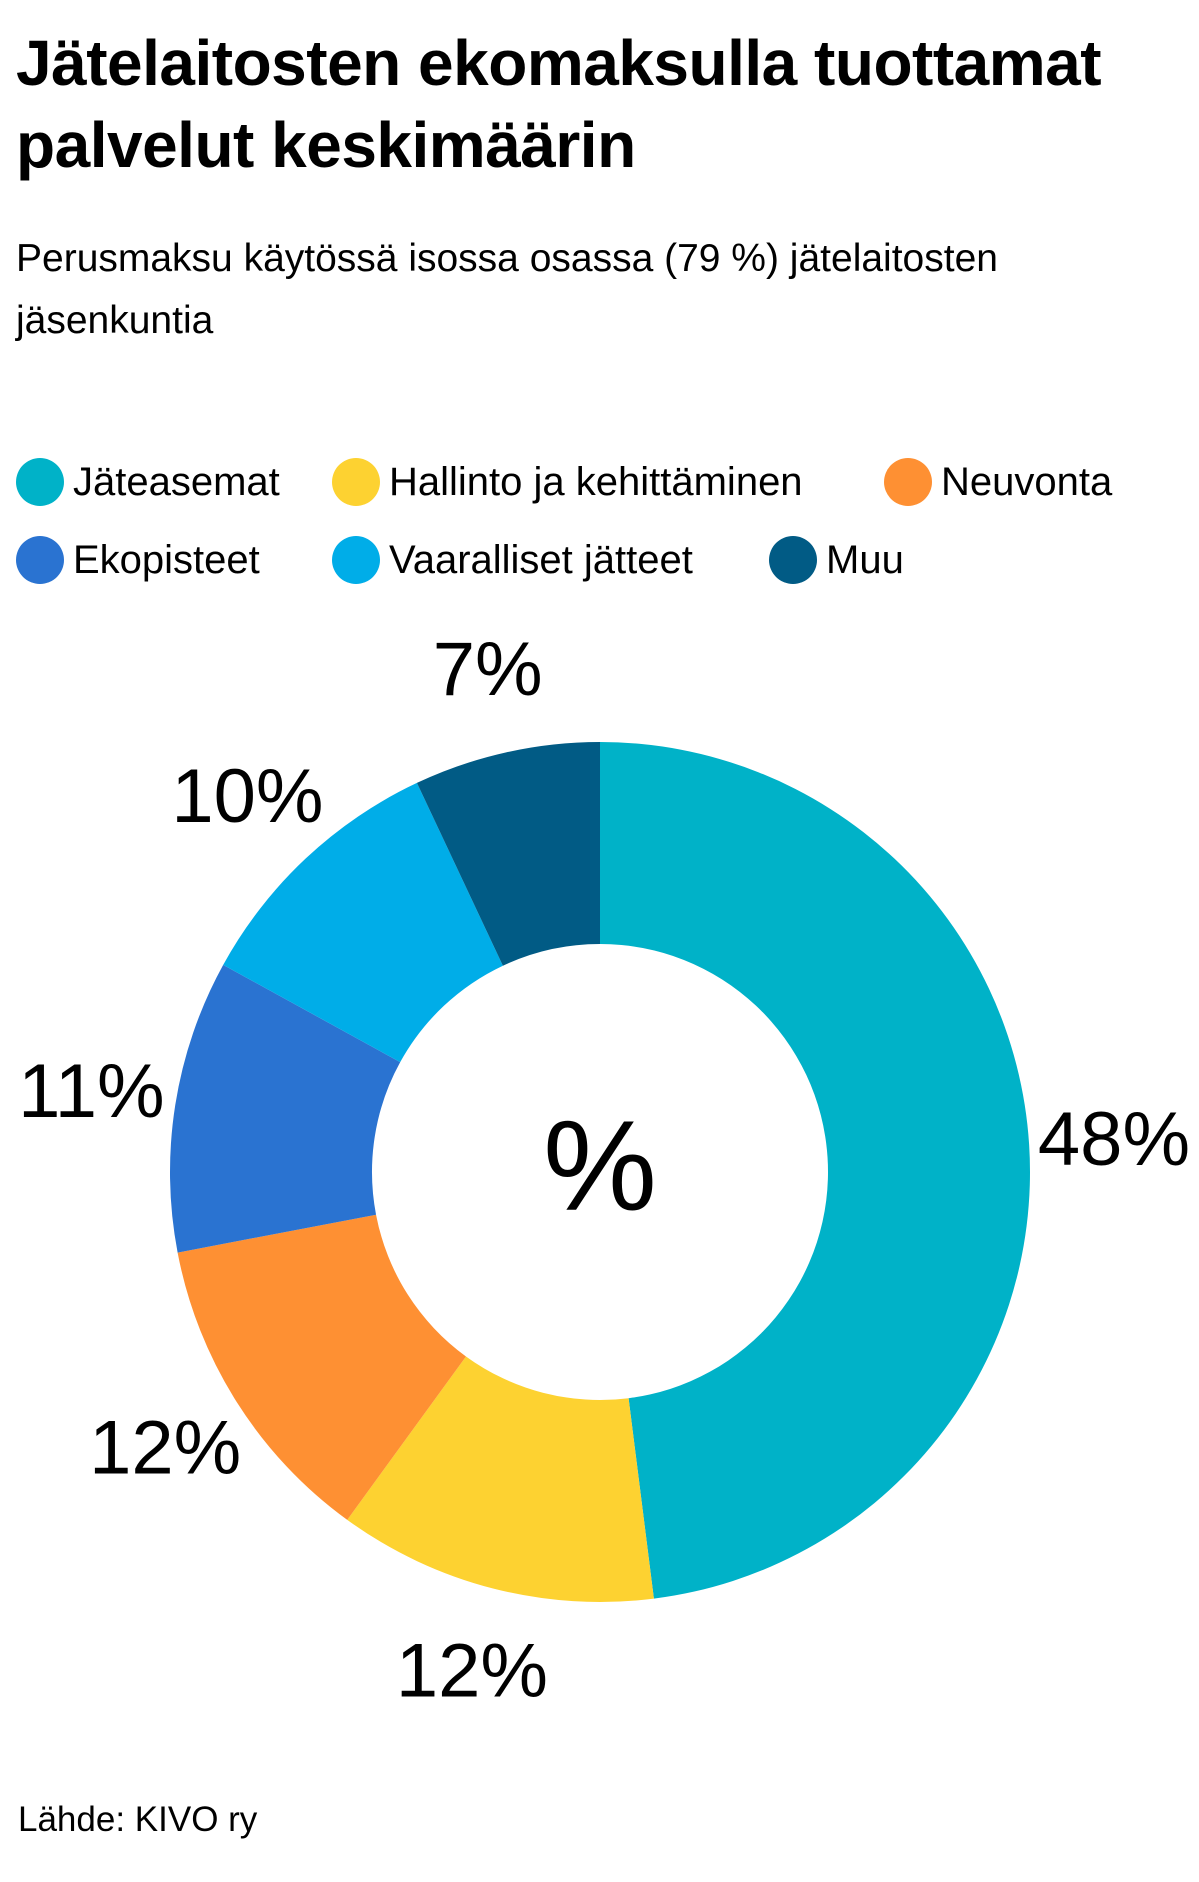 The width and height of the screenshot is (1199, 1882). I want to click on legend-item-muu: Muu, so click(836, 560).